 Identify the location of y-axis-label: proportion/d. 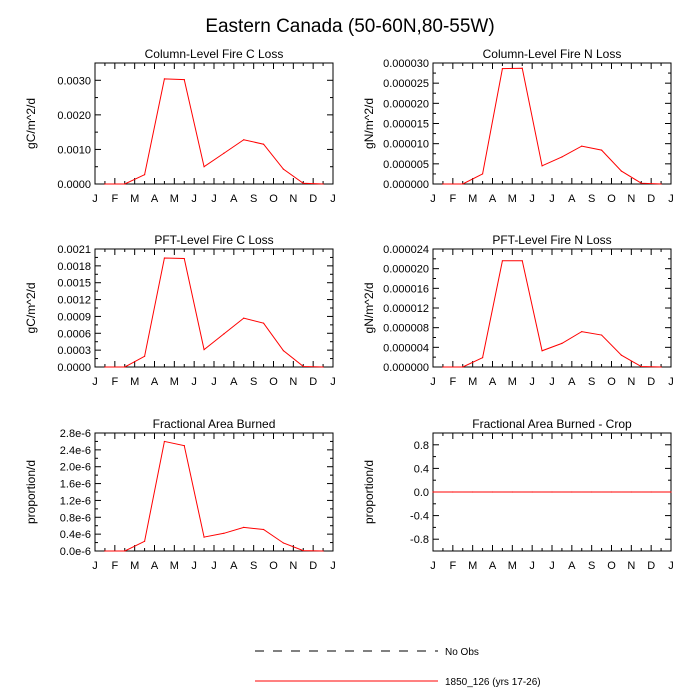
(369, 492).